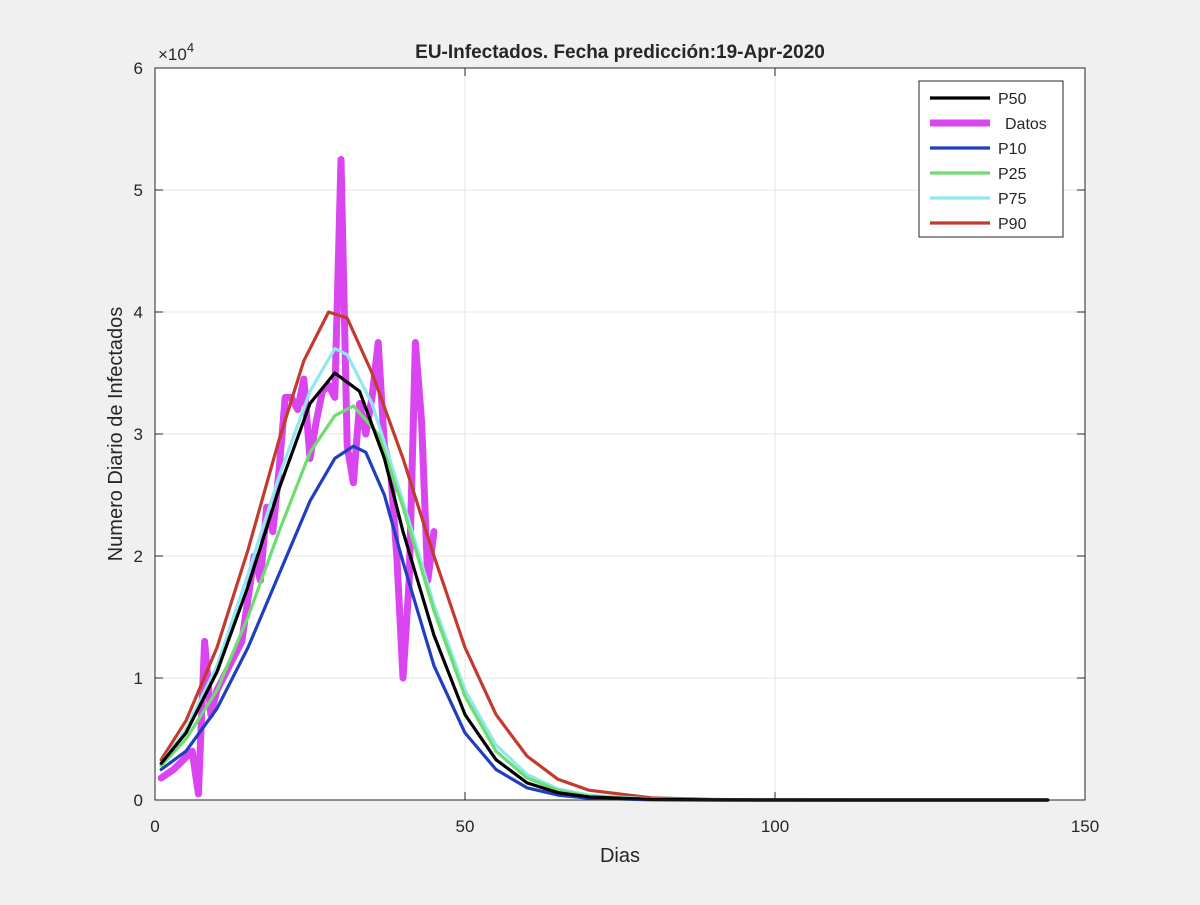 The width and height of the screenshot is (1200, 905). I want to click on legend-label-p10: P10, so click(1012, 149).